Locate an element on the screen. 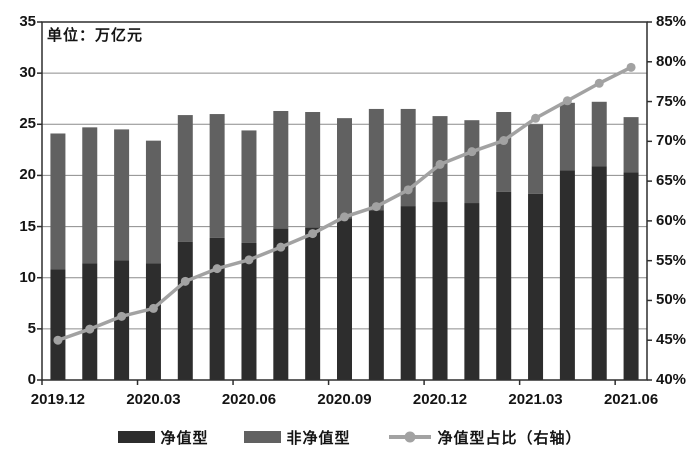 The height and width of the screenshot is (456, 700). y-right-tick-label: 75% is located at coordinates (671, 101).